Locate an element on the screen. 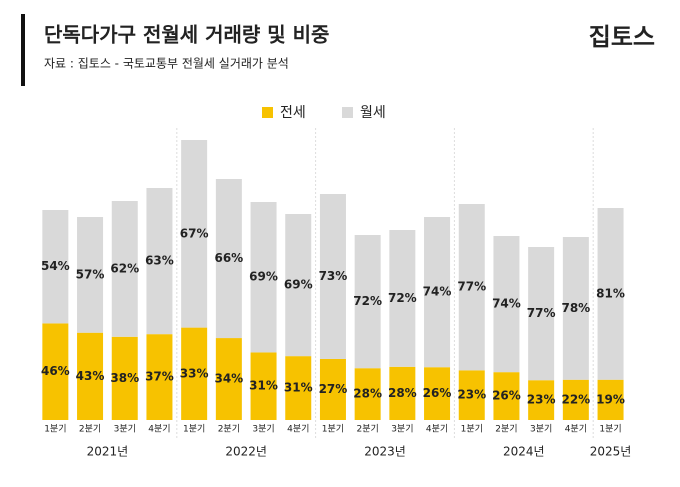 The image size is (680, 487). value-label: 73% is located at coordinates (333, 276).